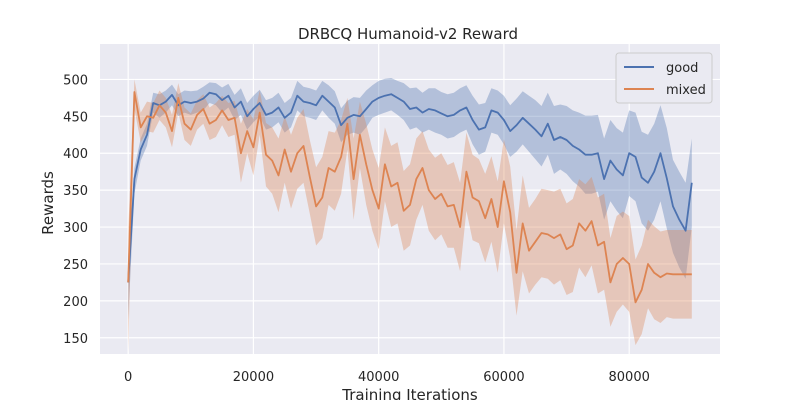 This screenshot has width=800, height=400. What do you see at coordinates (75, 209) in the screenshot?
I see `y-tick-labels: 150 200 250 300 350 400 450 500` at bounding box center [75, 209].